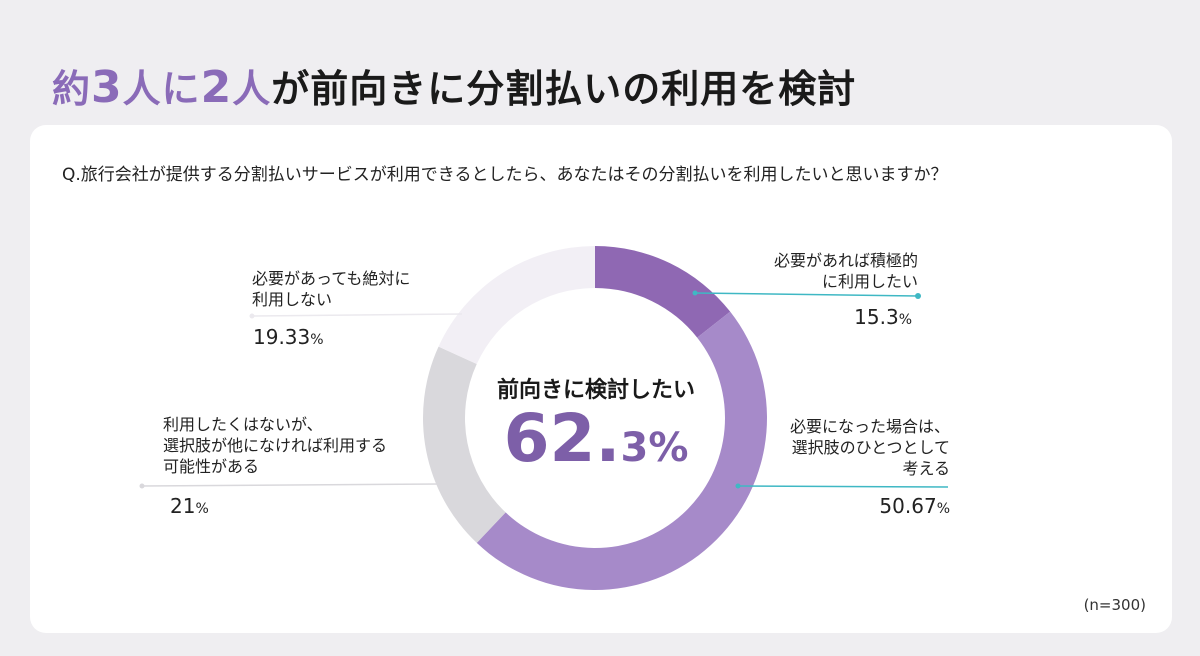  I want to click on slice-consider, so click(621, 450).